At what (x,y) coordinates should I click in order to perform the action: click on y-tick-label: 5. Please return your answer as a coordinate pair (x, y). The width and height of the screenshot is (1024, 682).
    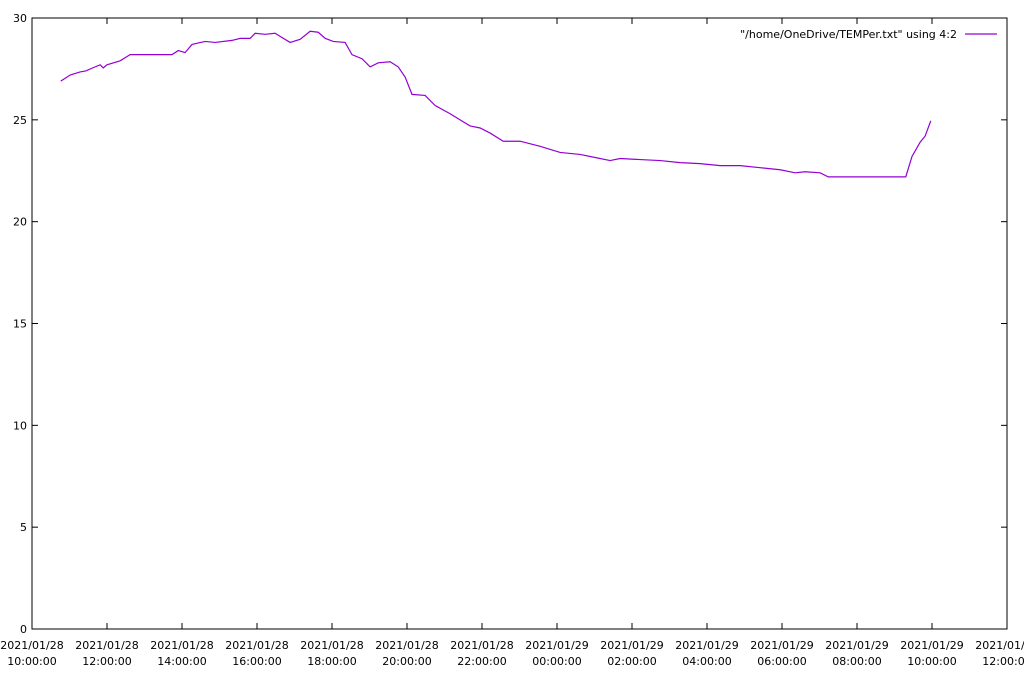
    Looking at the image, I should click on (23, 527).